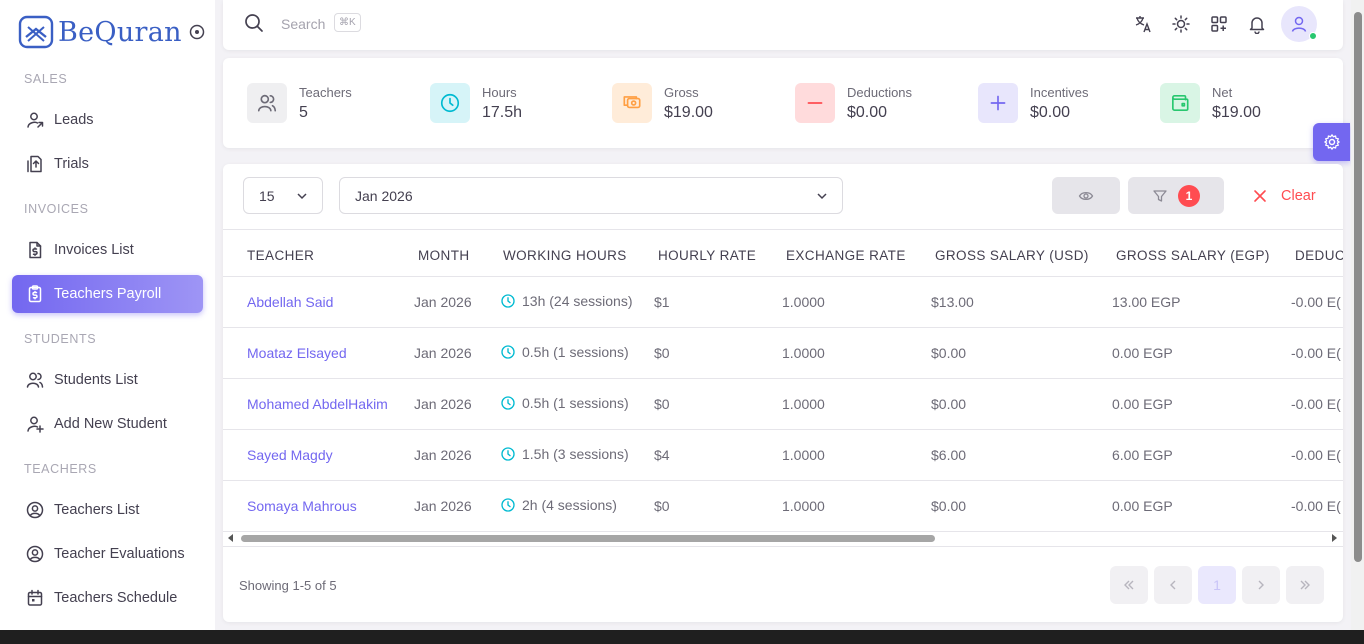 The width and height of the screenshot is (1364, 644). What do you see at coordinates (1257, 24) in the screenshot?
I see `bell-icon` at bounding box center [1257, 24].